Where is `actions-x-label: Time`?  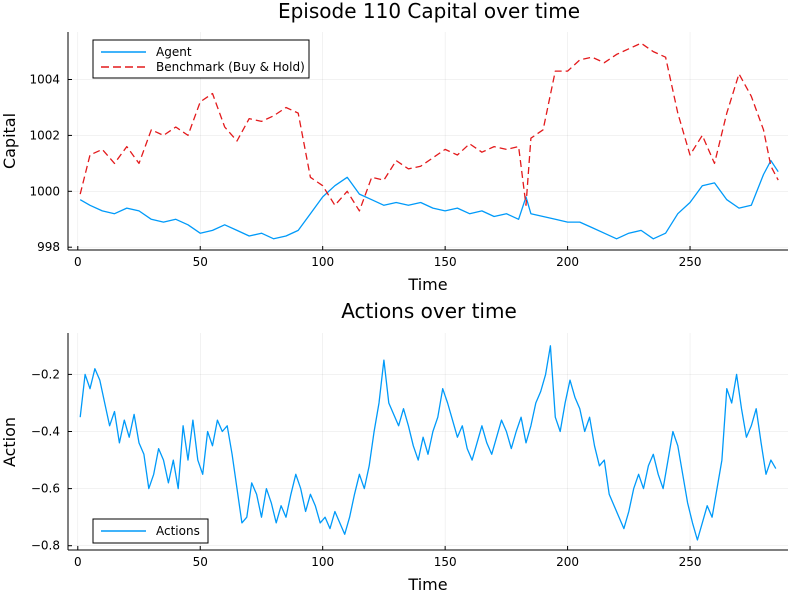
actions-x-label: Time is located at coordinates (427, 584).